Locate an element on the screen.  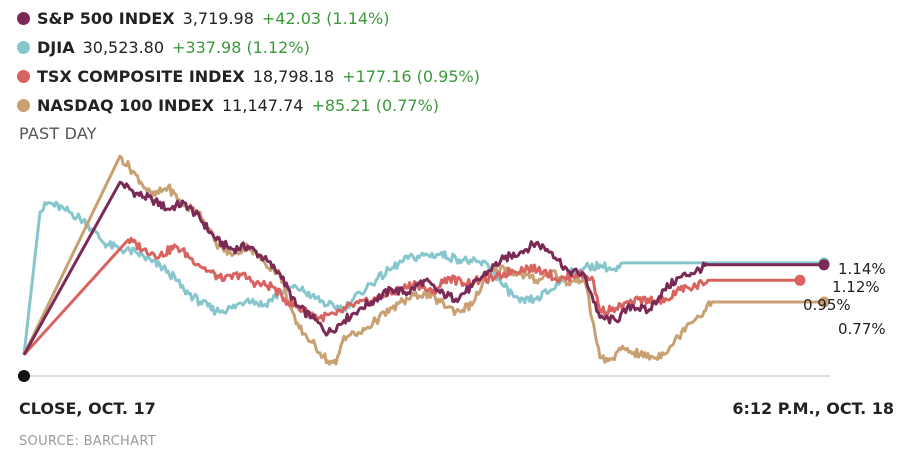
legend-item-value: 11,147.74 is located at coordinates (263, 105).